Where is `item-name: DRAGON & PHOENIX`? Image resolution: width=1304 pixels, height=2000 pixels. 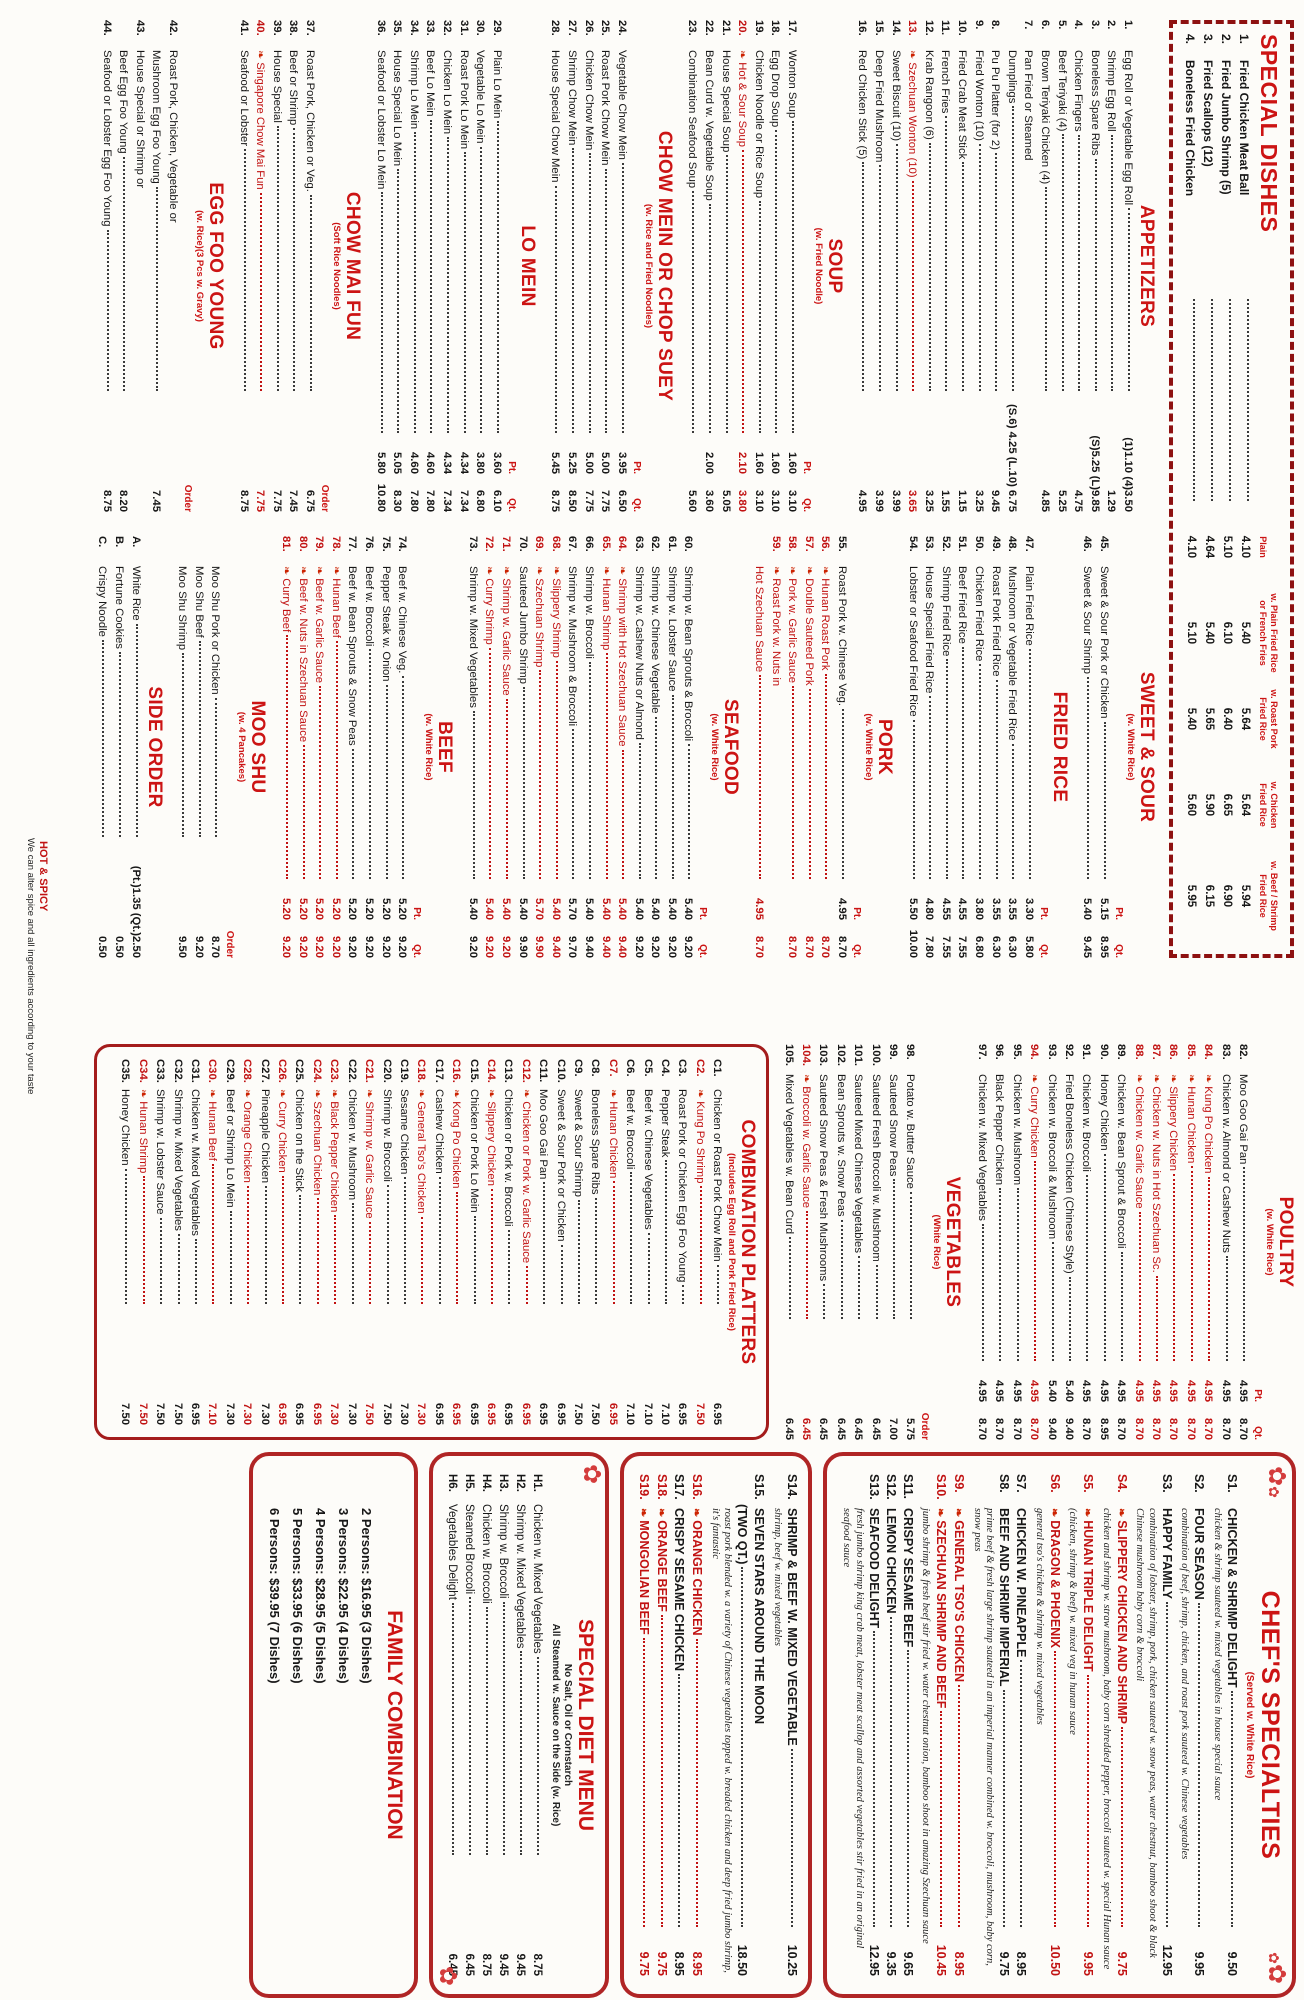 item-name: DRAGON & PHOENIX is located at coordinates (1055, 1584).